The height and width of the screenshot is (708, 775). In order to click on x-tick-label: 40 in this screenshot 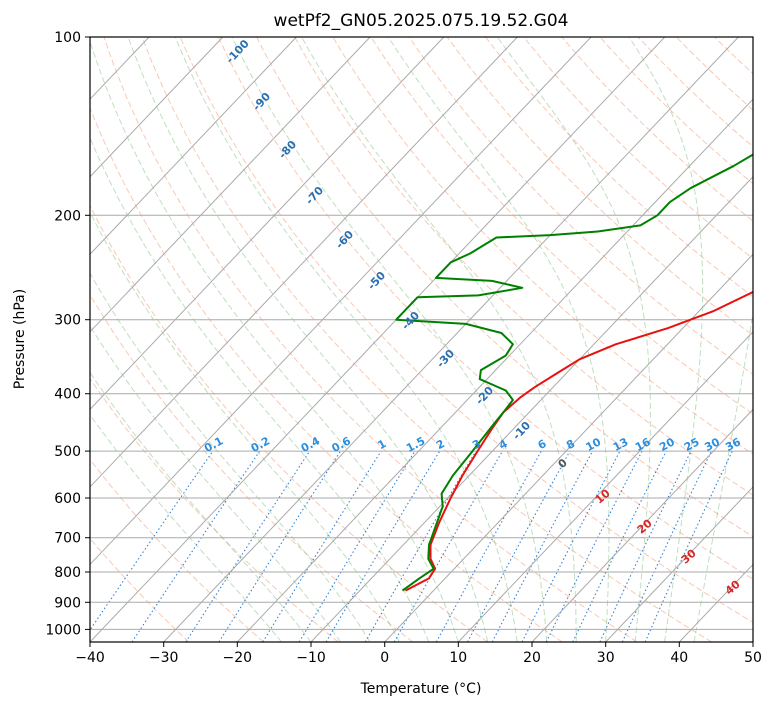, I will do `click(679, 658)`.